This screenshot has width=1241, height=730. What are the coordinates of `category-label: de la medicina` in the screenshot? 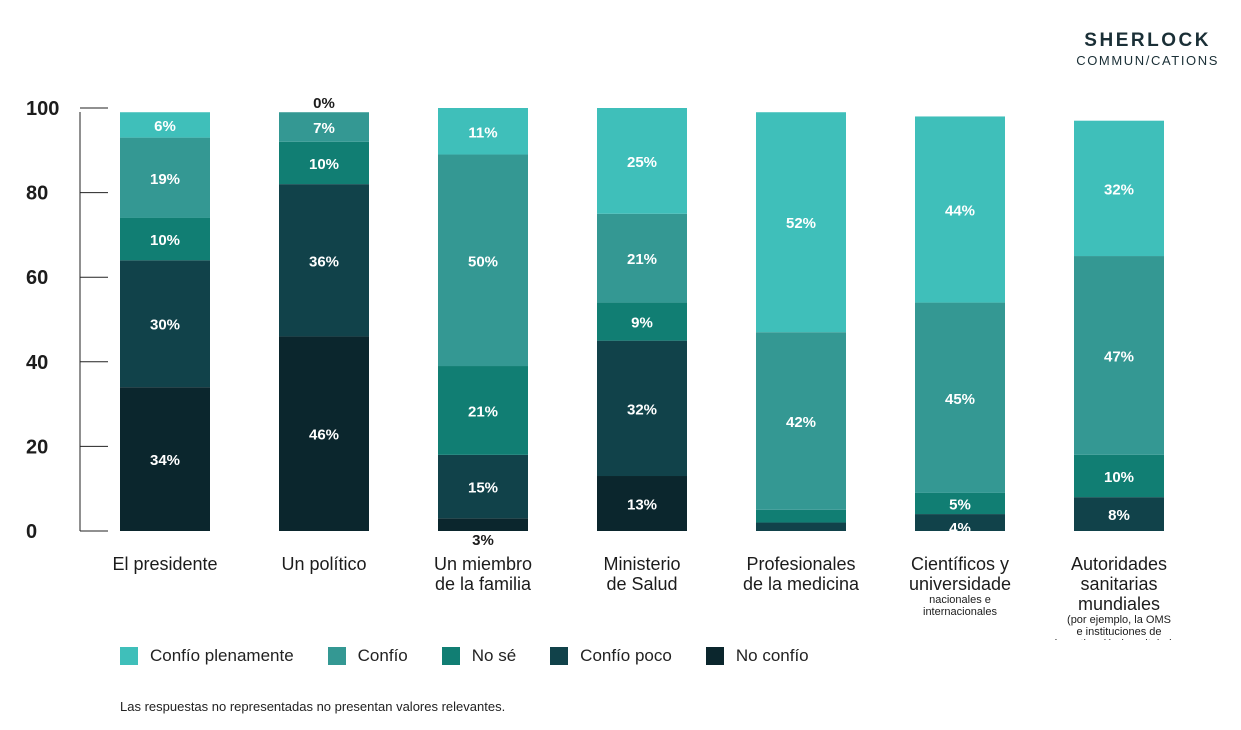 It's located at (801, 584).